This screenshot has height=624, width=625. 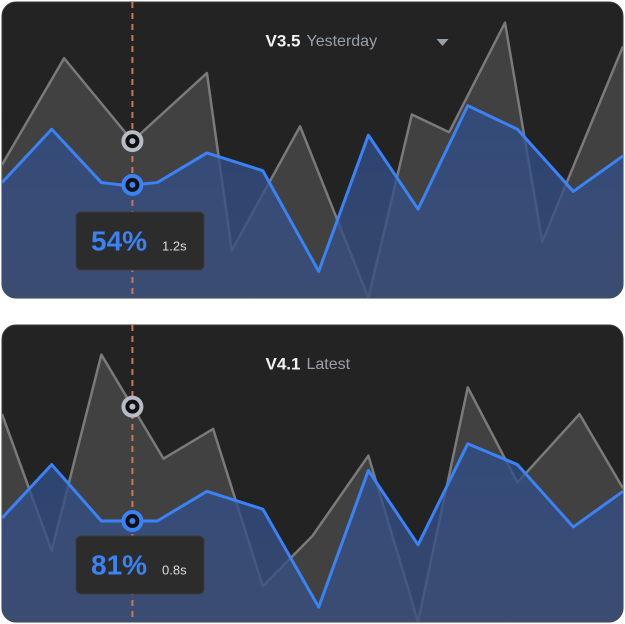 I want to click on chart-subtitle: Latest, so click(x=329, y=364).